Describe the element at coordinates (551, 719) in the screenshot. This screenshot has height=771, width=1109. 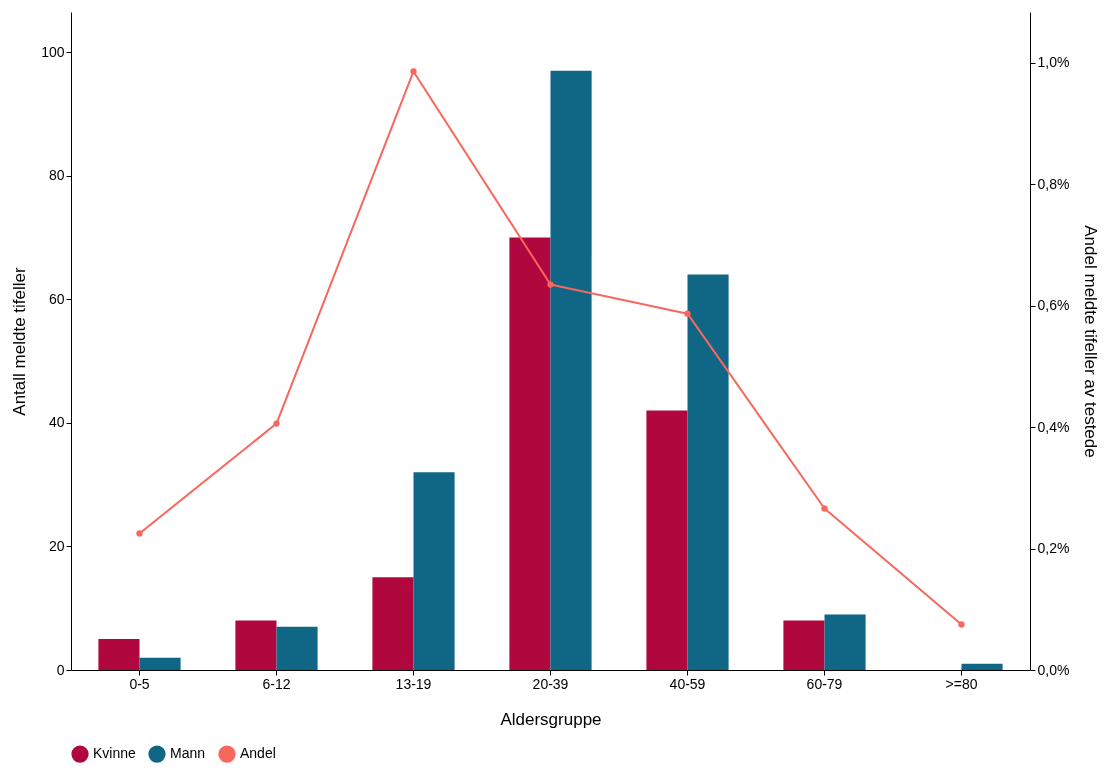
I see `x-axis-title: Aldersgruppe` at that location.